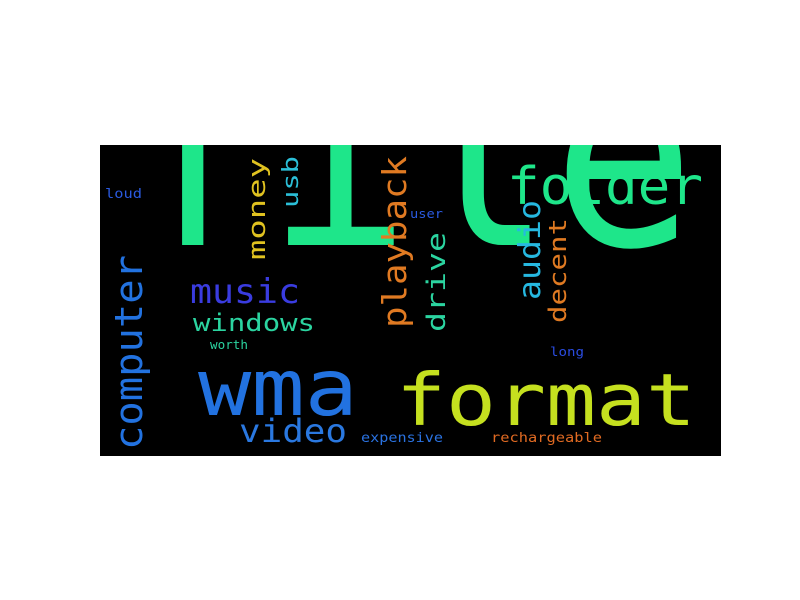 Image resolution: width=800 pixels, height=600 pixels. What do you see at coordinates (394, 242) in the screenshot?
I see `word-playback: playback` at bounding box center [394, 242].